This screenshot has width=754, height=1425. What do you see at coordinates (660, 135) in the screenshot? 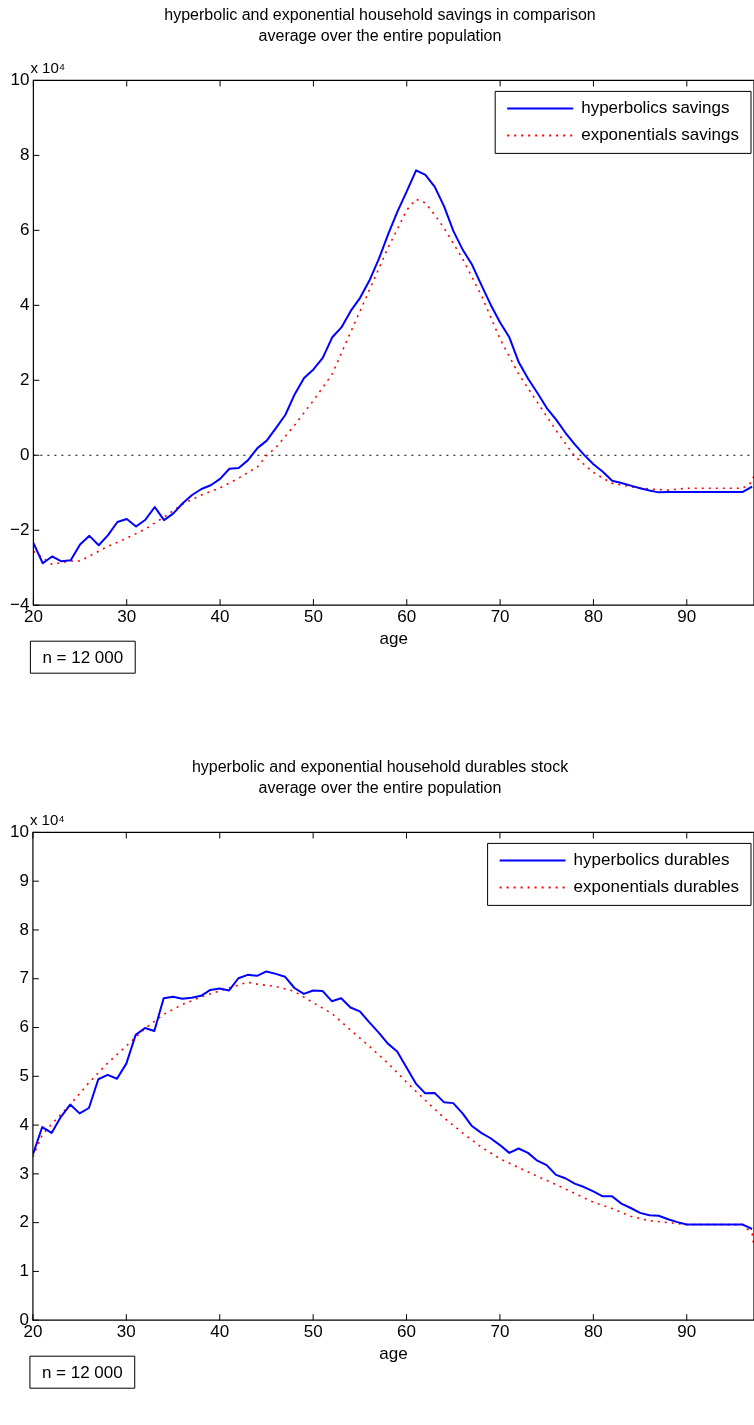
I see `legend-label: exponentials savings` at bounding box center [660, 135].